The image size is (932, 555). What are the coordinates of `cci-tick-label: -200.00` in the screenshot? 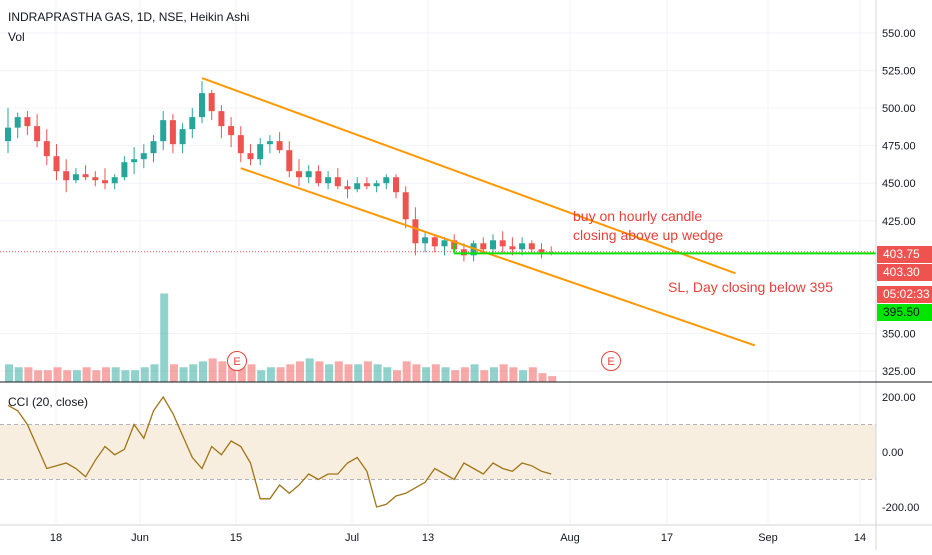 It's located at (900, 508).